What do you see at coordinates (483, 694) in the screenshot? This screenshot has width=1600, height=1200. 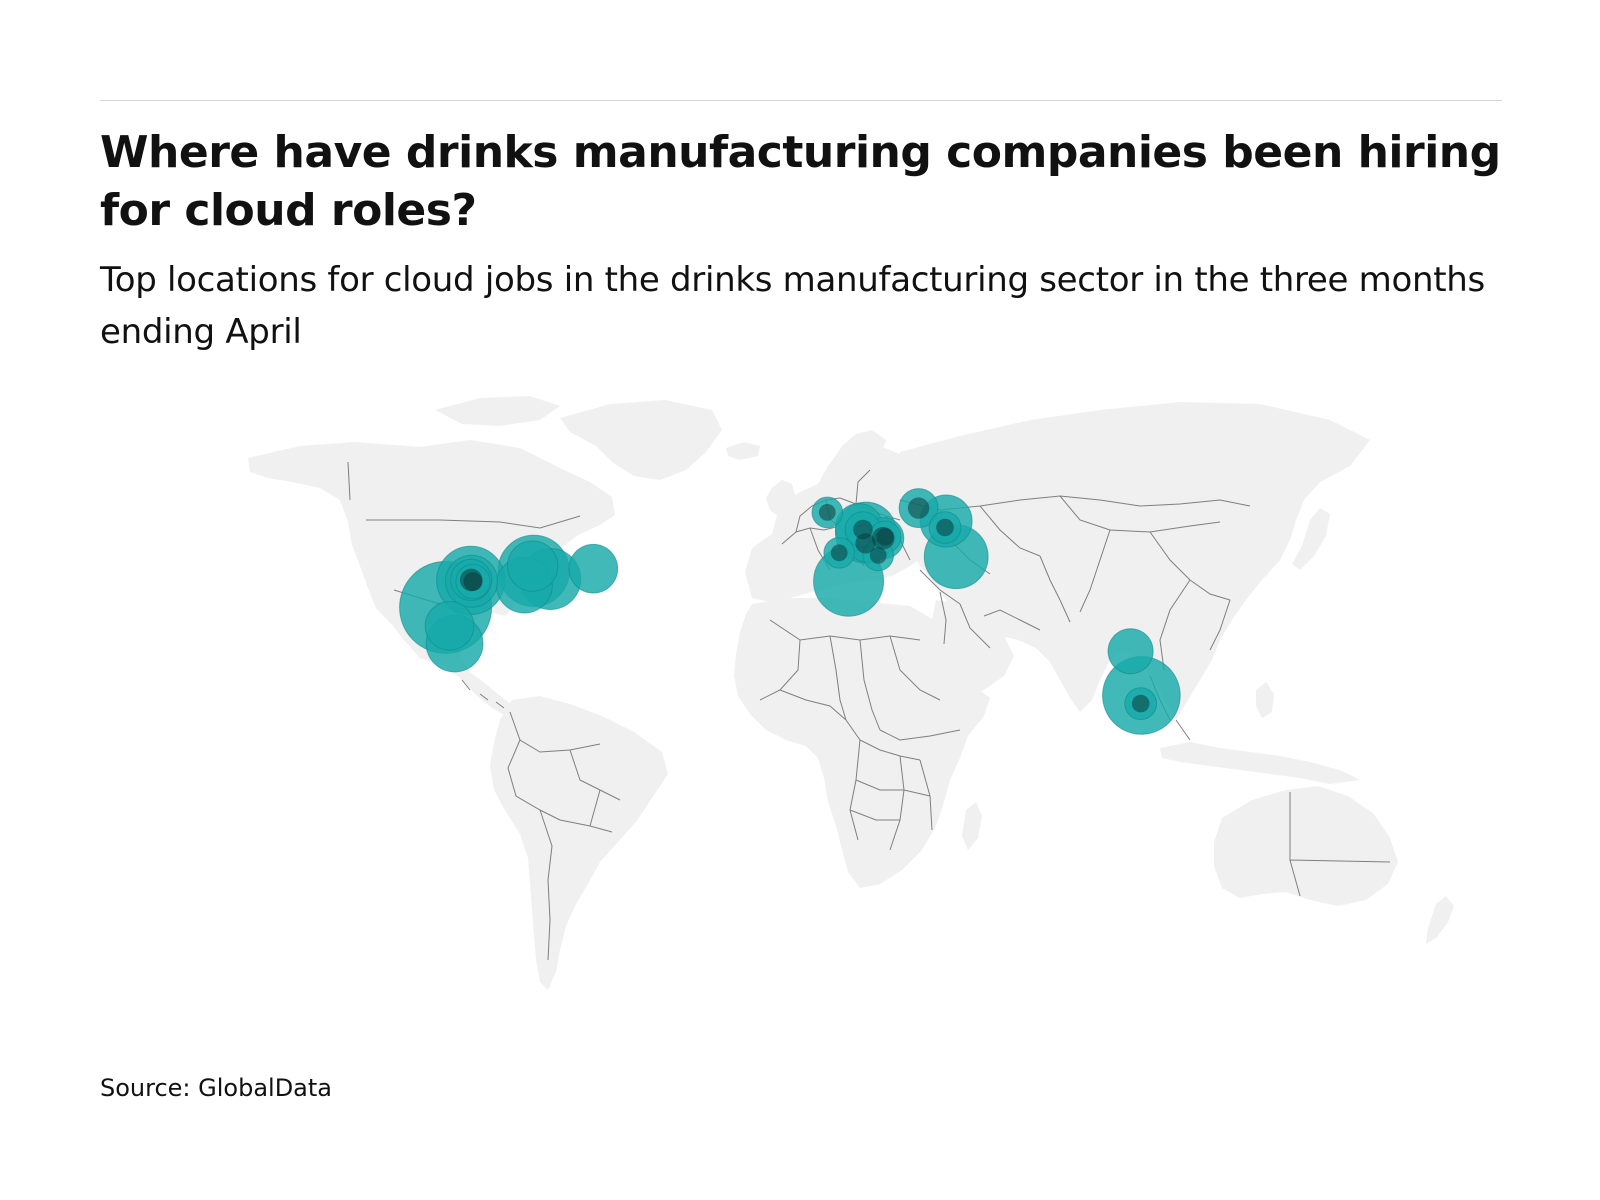 I see `border-central-america` at bounding box center [483, 694].